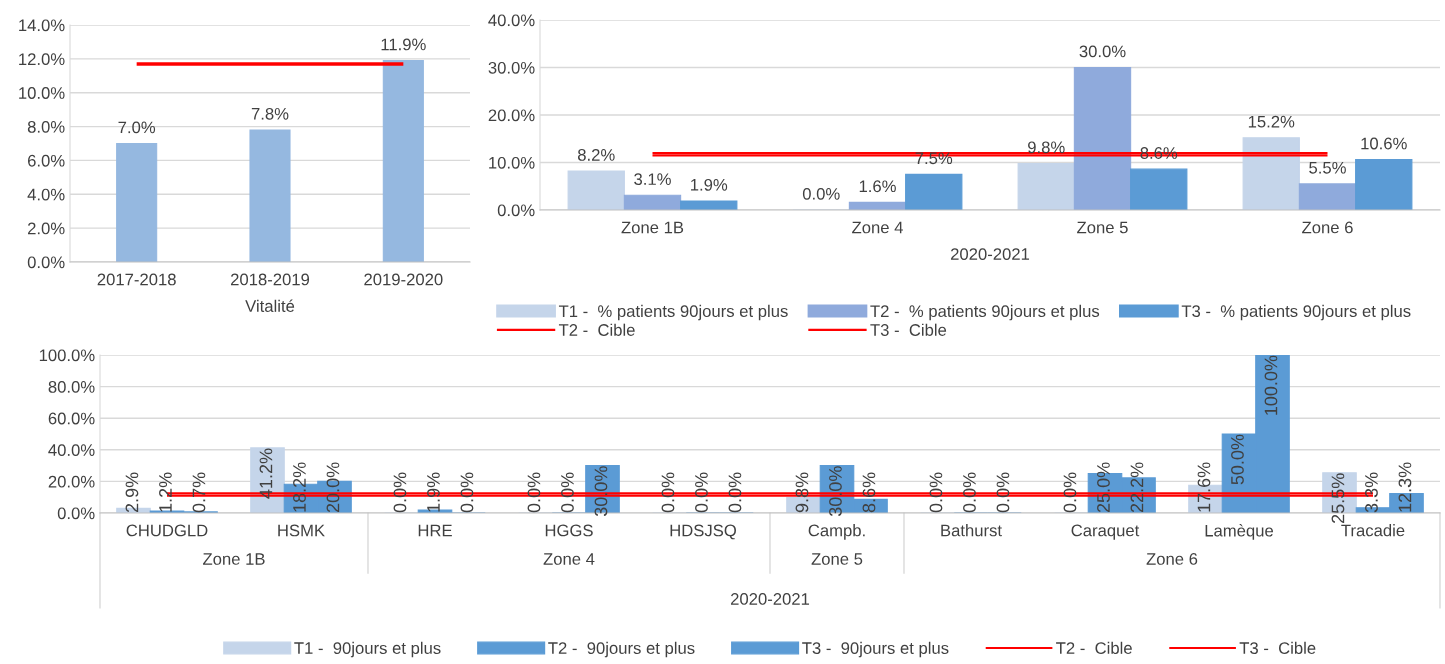 The height and width of the screenshot is (664, 1445). Describe the element at coordinates (136, 279) in the screenshot. I see `x-tick-label: 2017-2018` at that location.